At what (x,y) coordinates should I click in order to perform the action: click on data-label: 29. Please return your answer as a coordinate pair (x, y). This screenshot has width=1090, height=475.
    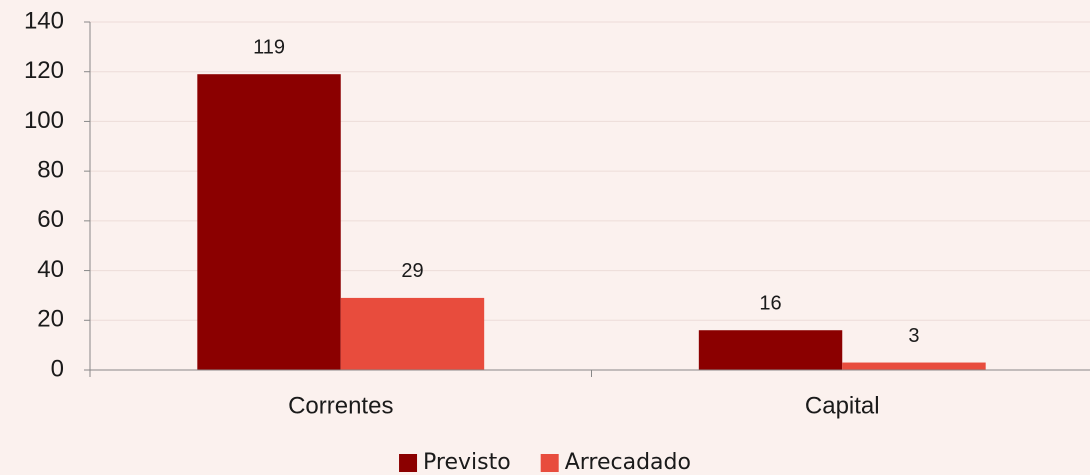
    Looking at the image, I should click on (412, 271).